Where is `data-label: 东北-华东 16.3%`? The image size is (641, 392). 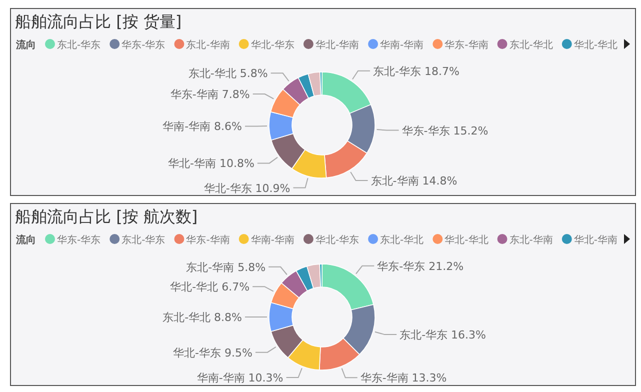
data-label: 东北-华东 16.3% is located at coordinates (443, 335).